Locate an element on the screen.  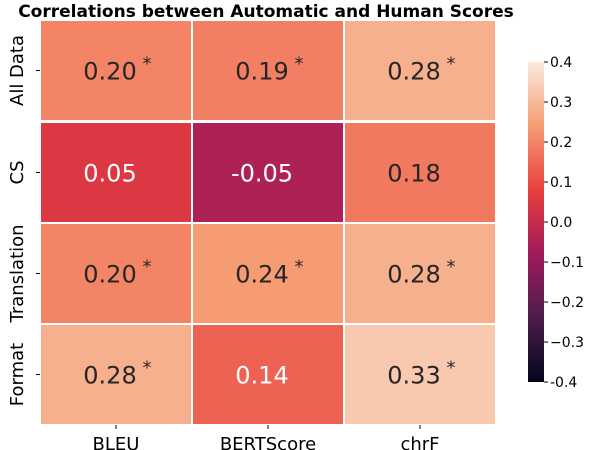
colorbar: -0.4 −0.3 −0.2 −0.1 0.0 0.1 0.2 0.3 0.4 is located at coordinates (556, 223).